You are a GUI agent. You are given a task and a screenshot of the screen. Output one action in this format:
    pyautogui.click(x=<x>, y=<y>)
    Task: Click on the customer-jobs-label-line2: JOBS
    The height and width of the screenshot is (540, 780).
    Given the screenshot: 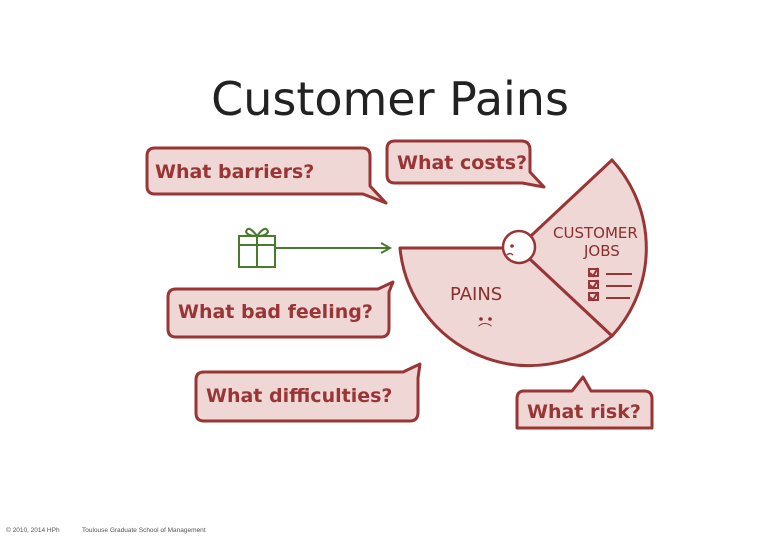 What is the action you would take?
    pyautogui.click(x=601, y=251)
    